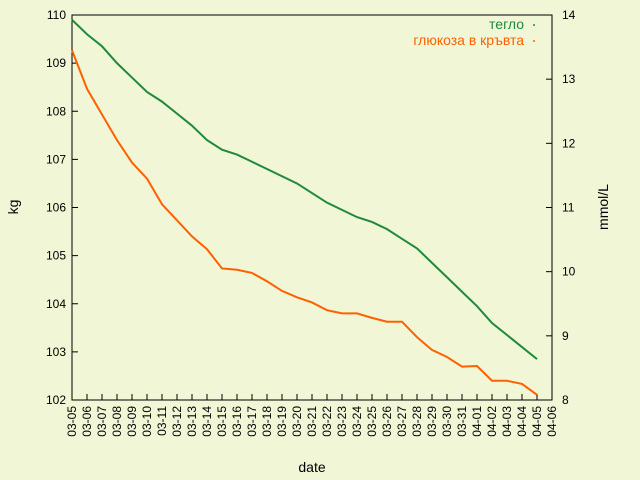 This screenshot has height=480, width=640. Describe the element at coordinates (506, 24) in the screenshot. I see `legend-label: тегло` at that location.